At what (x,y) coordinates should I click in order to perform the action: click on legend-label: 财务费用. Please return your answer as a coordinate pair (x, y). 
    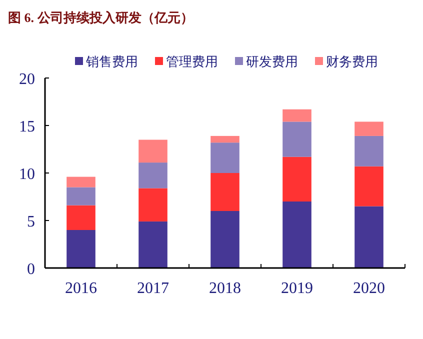
    Looking at the image, I should click on (352, 61).